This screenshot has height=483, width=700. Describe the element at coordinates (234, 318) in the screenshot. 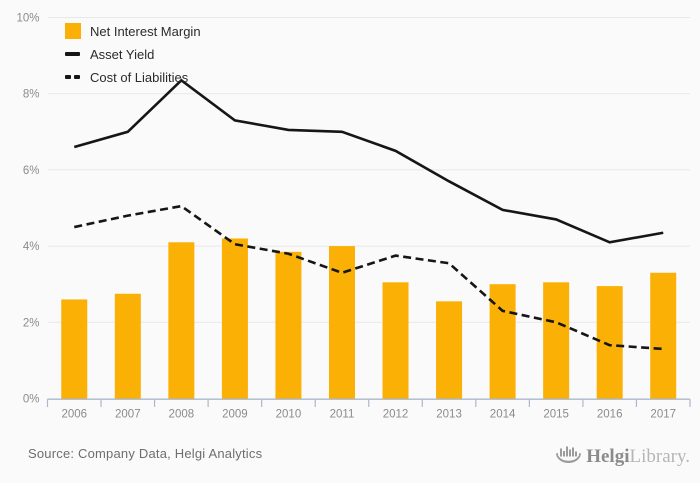

I see `bar-2009` at that location.